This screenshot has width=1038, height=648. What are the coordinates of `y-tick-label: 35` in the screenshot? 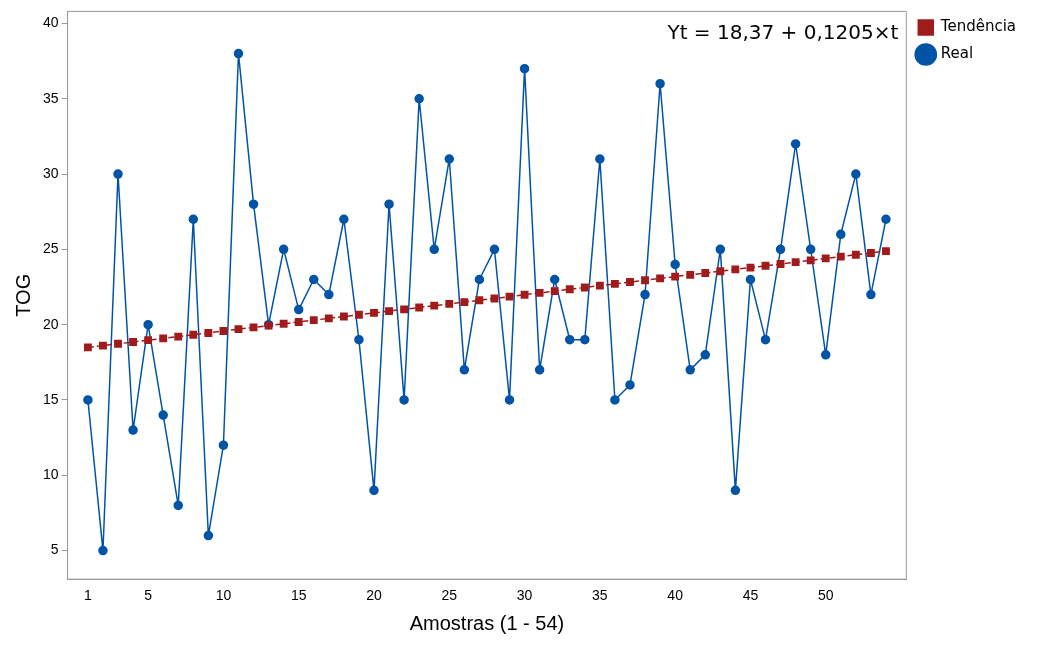 It's located at (50, 97).